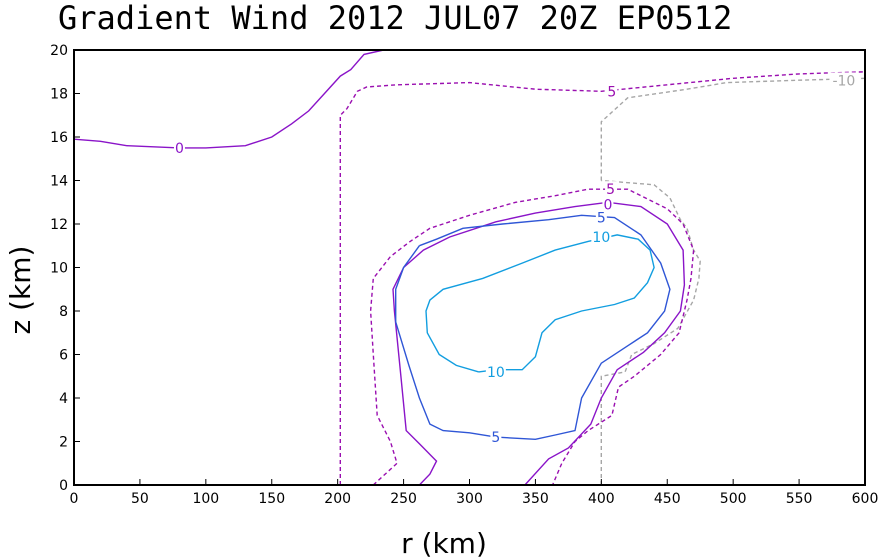 This screenshot has height=560, width=879. I want to click on y-tick-label: 6, so click(63, 356).